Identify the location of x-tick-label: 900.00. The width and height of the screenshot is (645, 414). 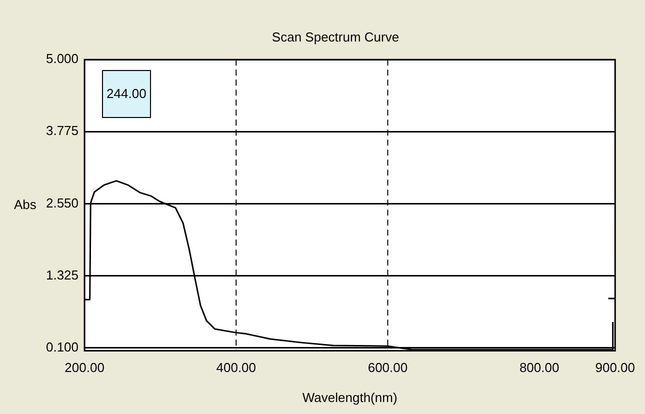
(615, 368).